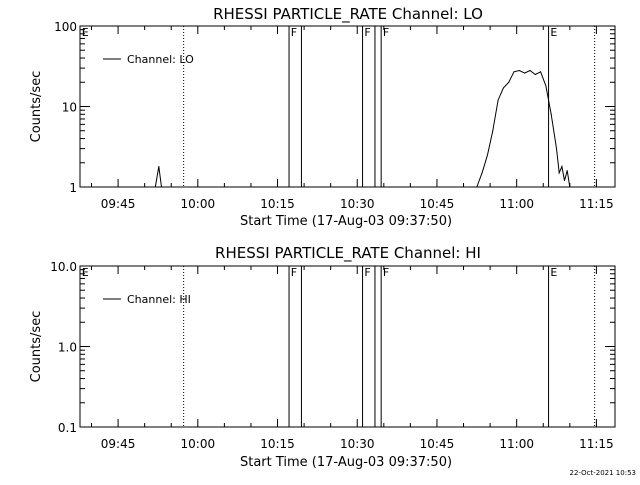 Image resolution: width=640 pixels, height=485 pixels. What do you see at coordinates (73, 188) in the screenshot?
I see `y-tick-label: 1` at bounding box center [73, 188].